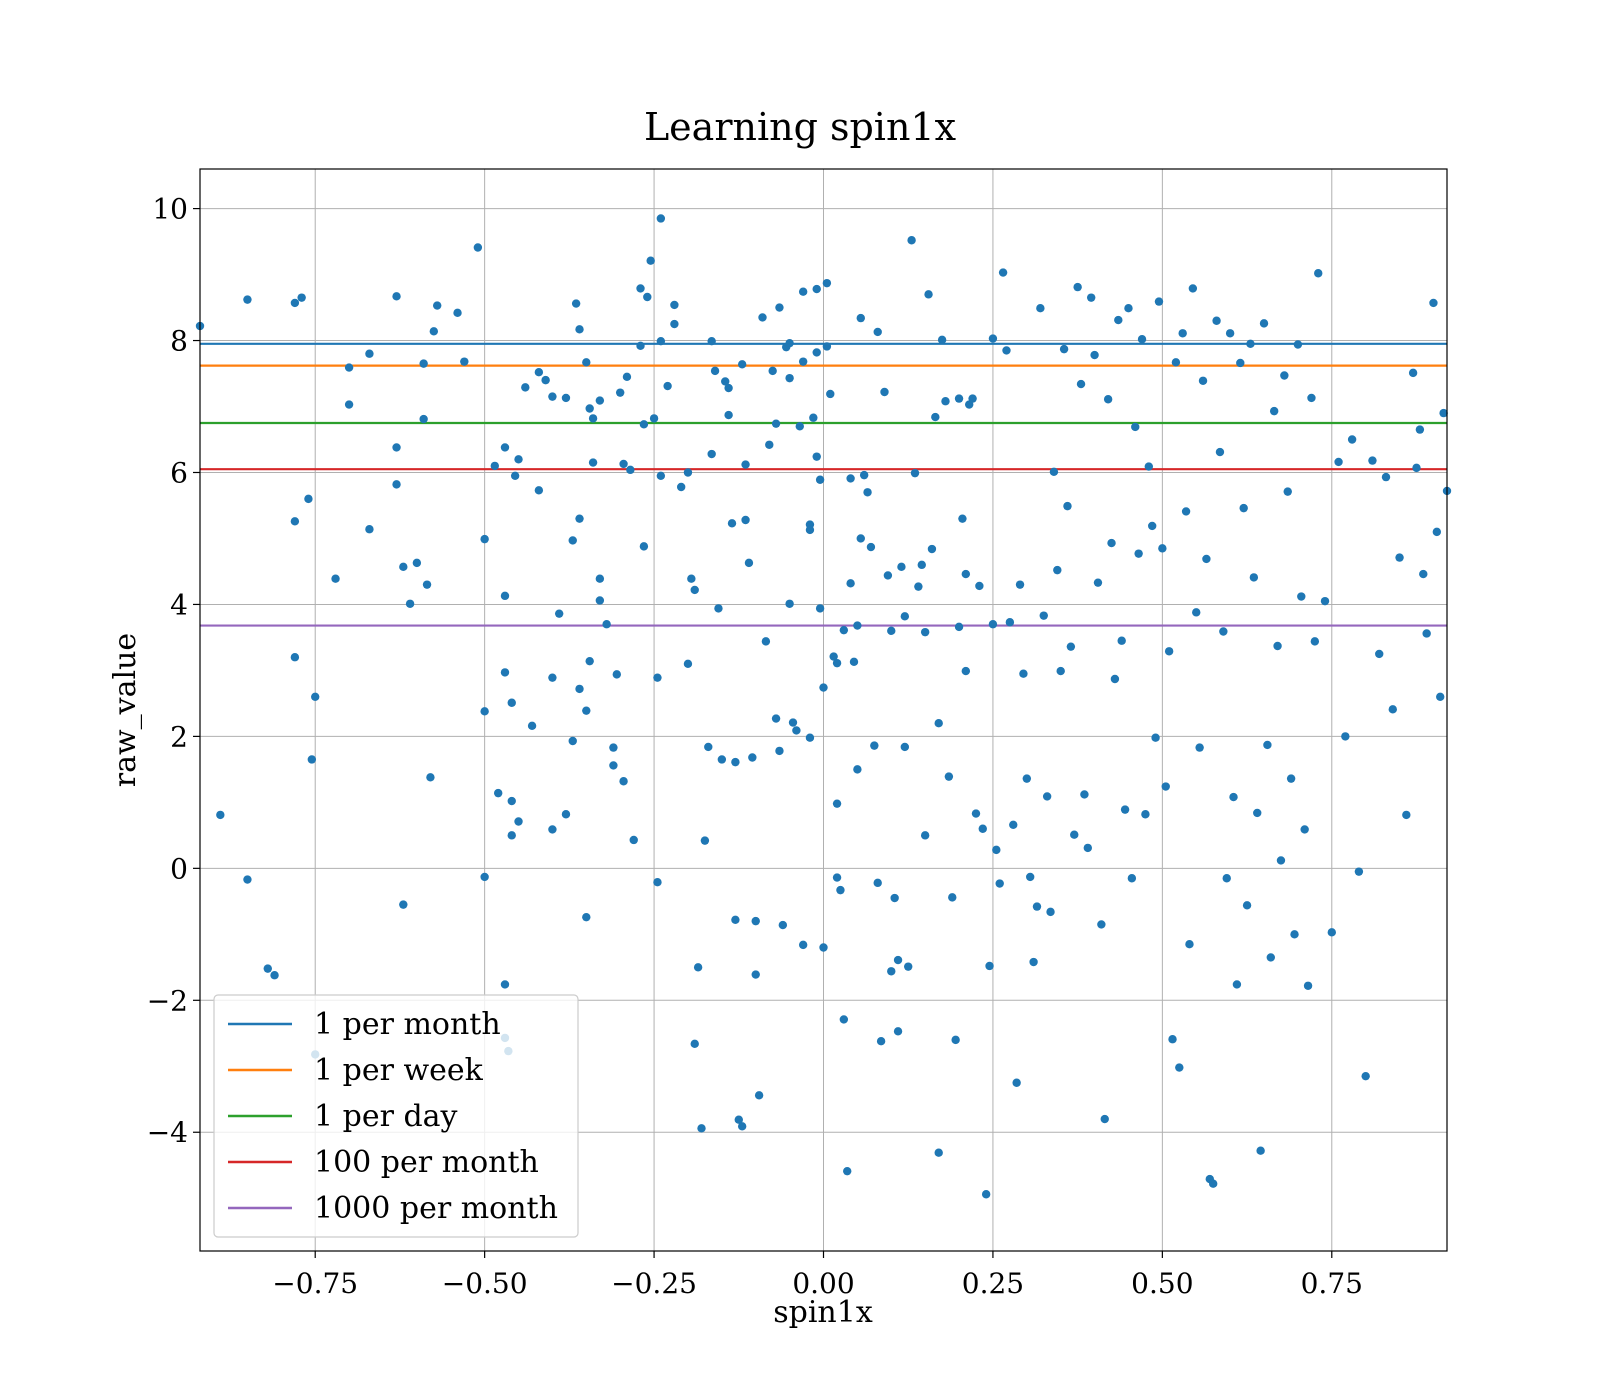 Image resolution: width=1600 pixels, height=1400 pixels. I want to click on legend-label: 1 per week, so click(399, 1070).